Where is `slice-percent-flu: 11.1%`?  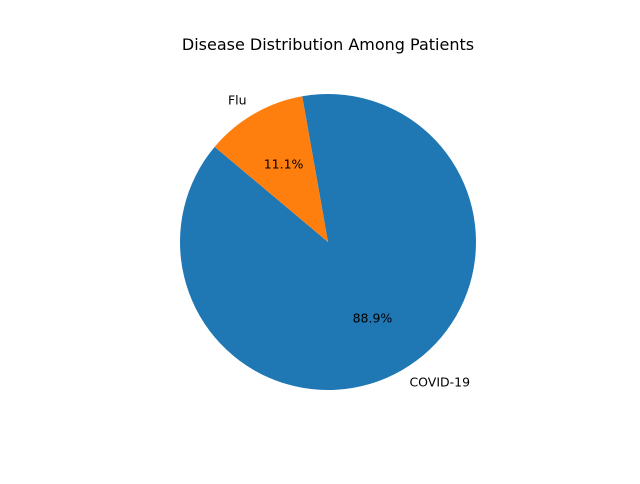
slice-percent-flu: 11.1% is located at coordinates (284, 164).